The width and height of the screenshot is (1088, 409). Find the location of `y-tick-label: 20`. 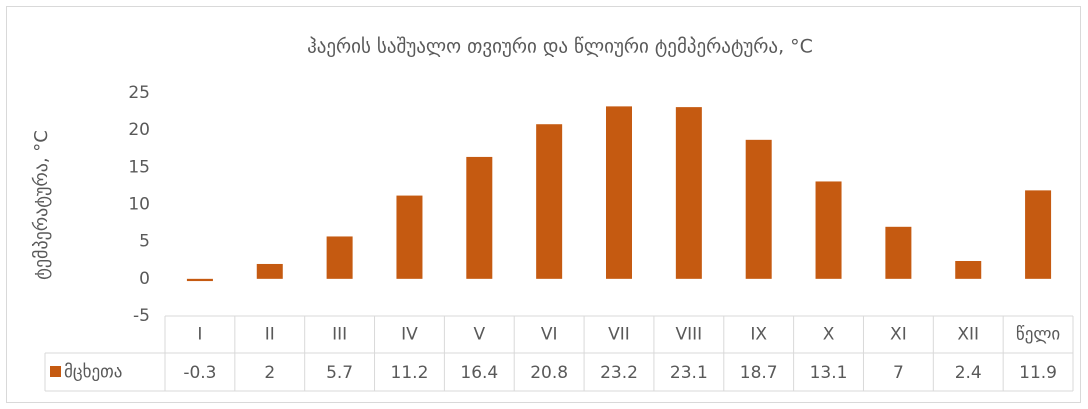

y-tick-label: 20 is located at coordinates (139, 130).